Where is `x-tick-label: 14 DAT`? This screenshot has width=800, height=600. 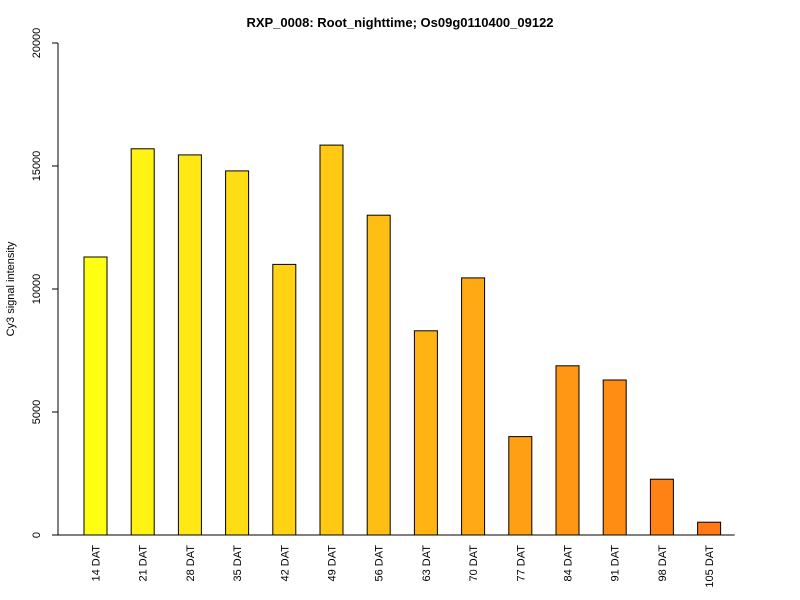
x-tick-label: 14 DAT is located at coordinates (97, 563).